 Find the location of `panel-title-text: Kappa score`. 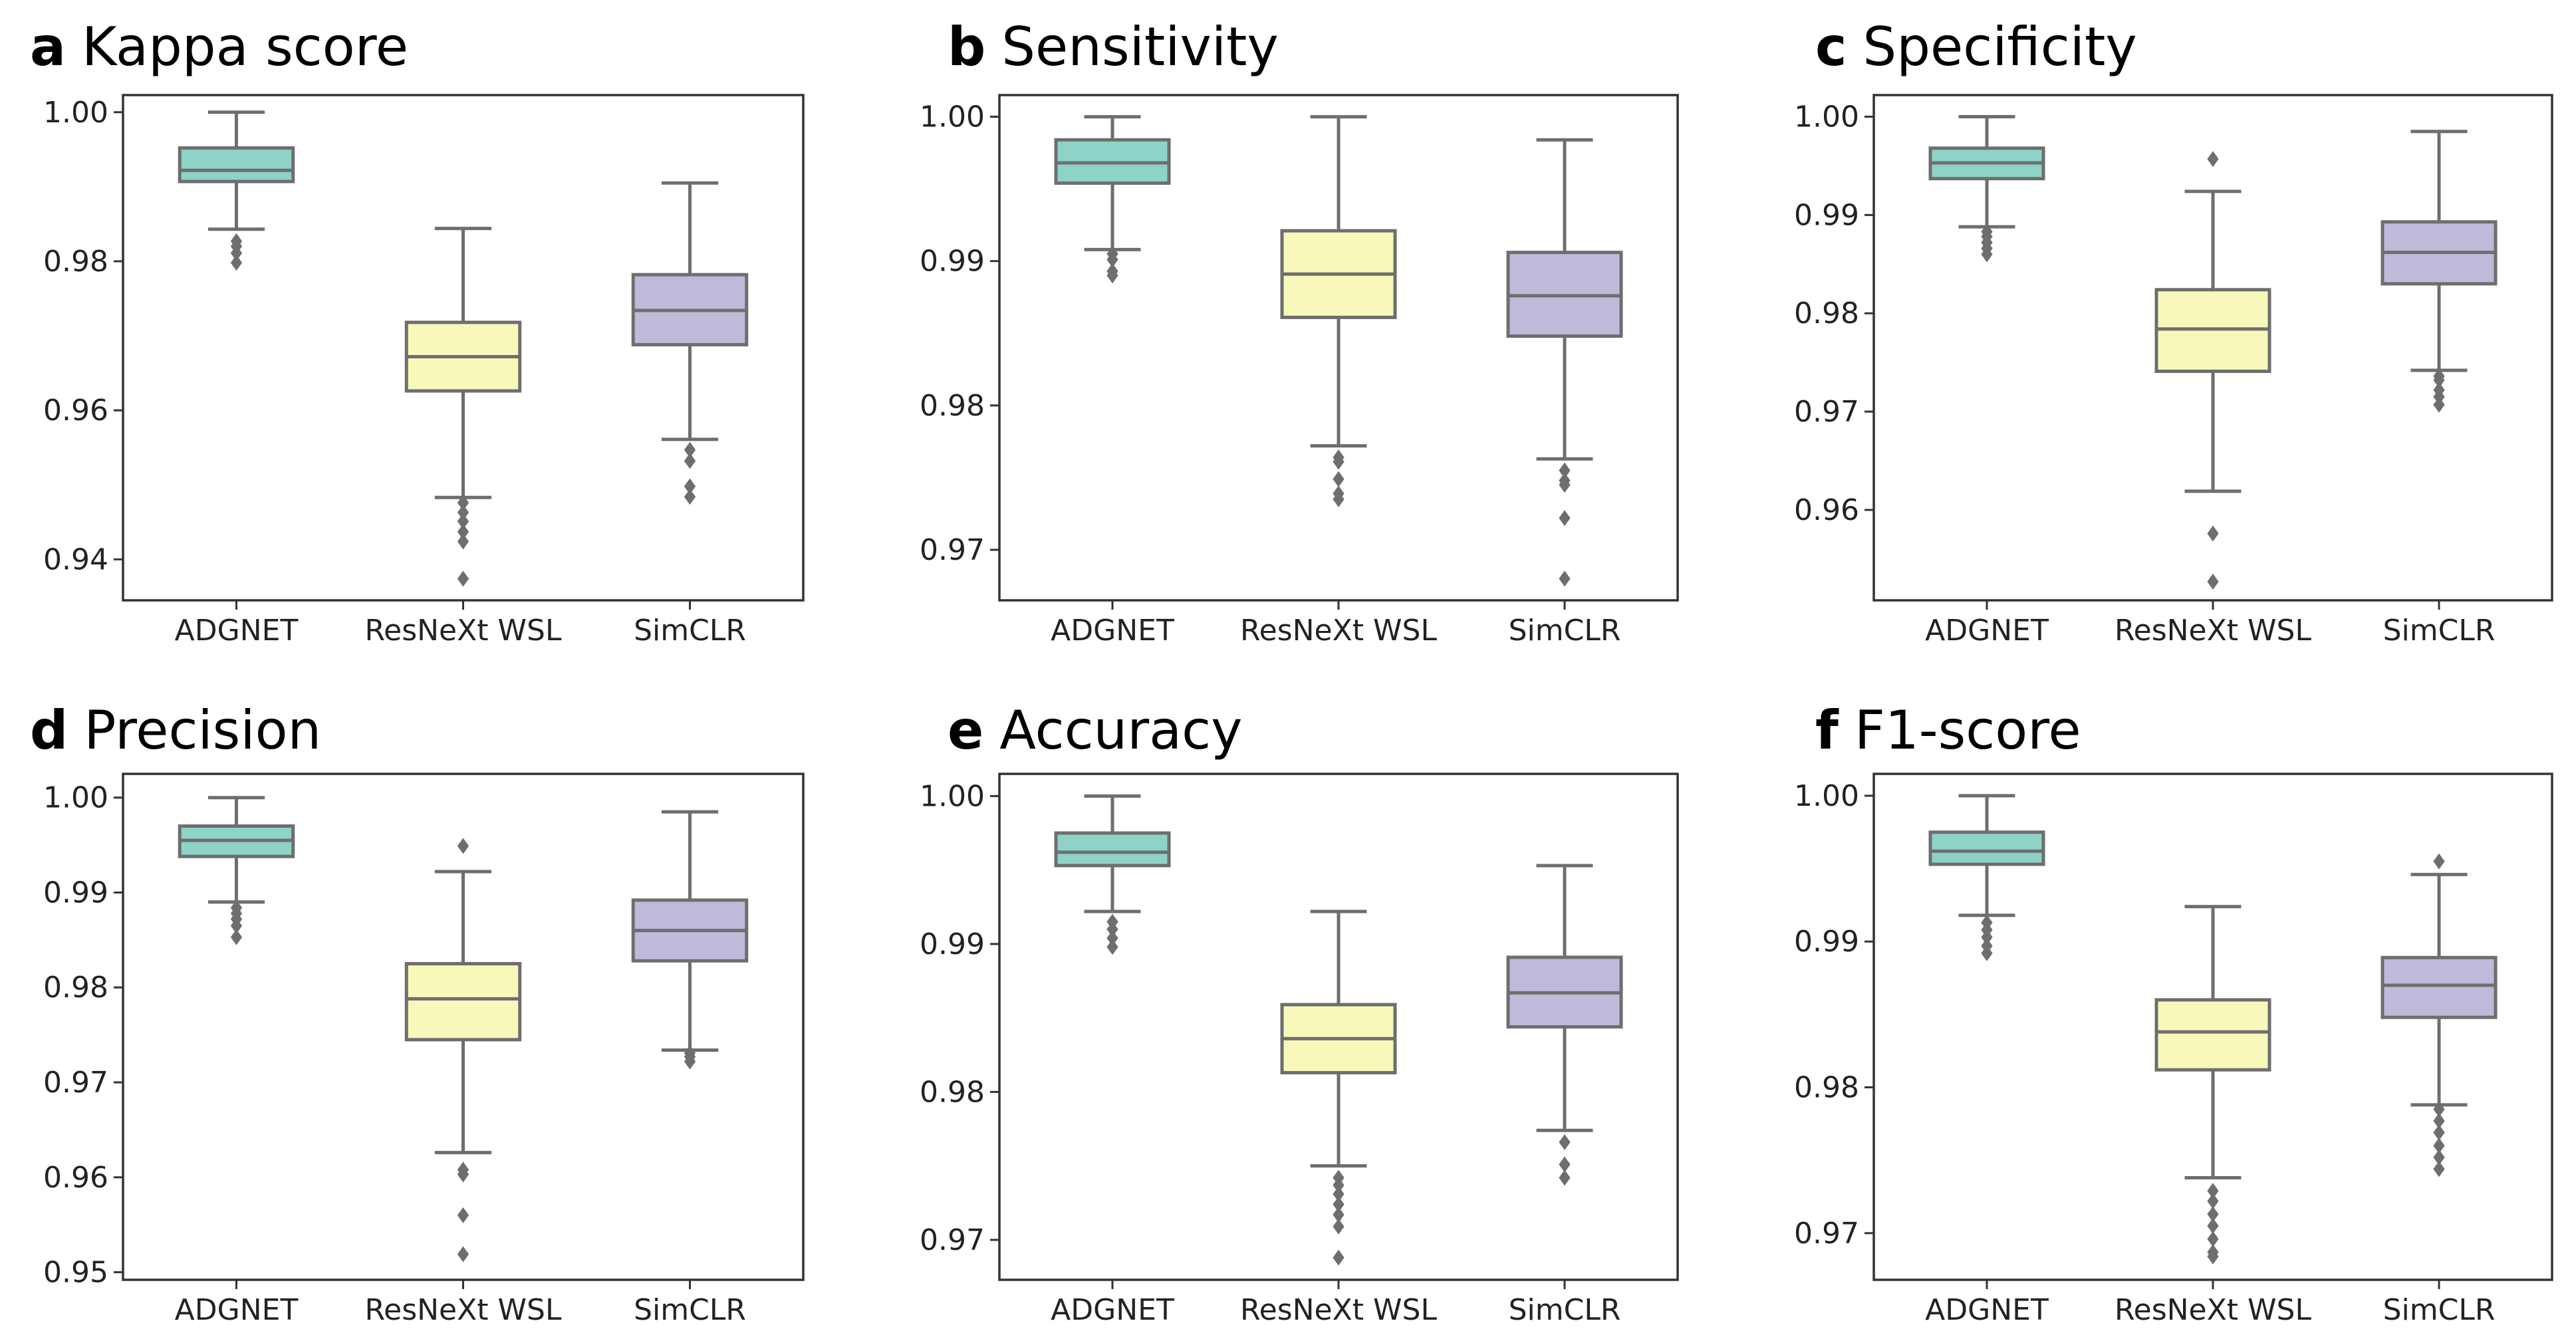

panel-title-text: Kappa score is located at coordinates (245, 47).